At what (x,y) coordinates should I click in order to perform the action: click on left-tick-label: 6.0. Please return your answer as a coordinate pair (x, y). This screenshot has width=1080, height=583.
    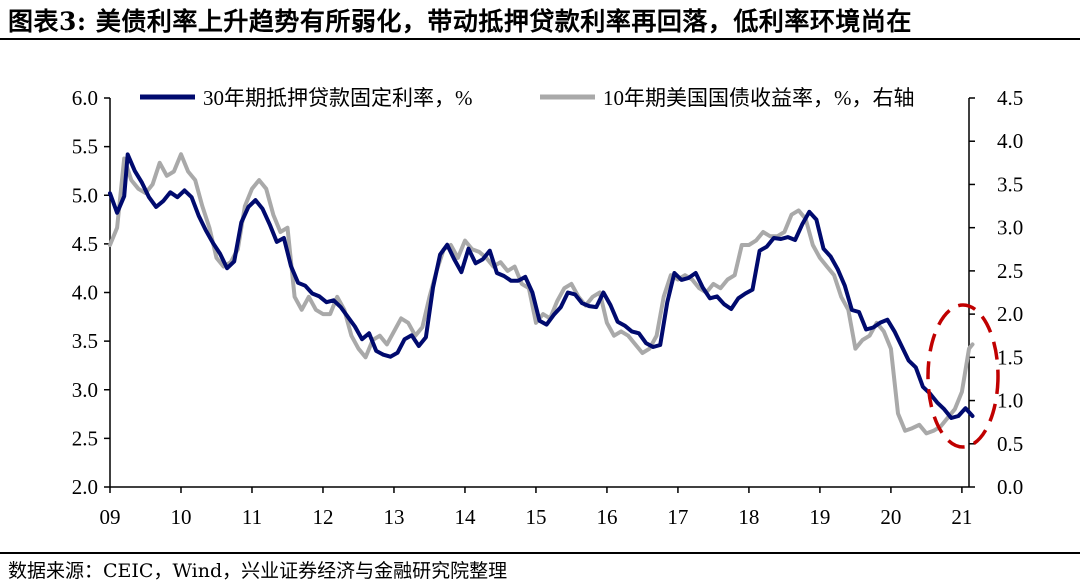
    Looking at the image, I should click on (85, 98).